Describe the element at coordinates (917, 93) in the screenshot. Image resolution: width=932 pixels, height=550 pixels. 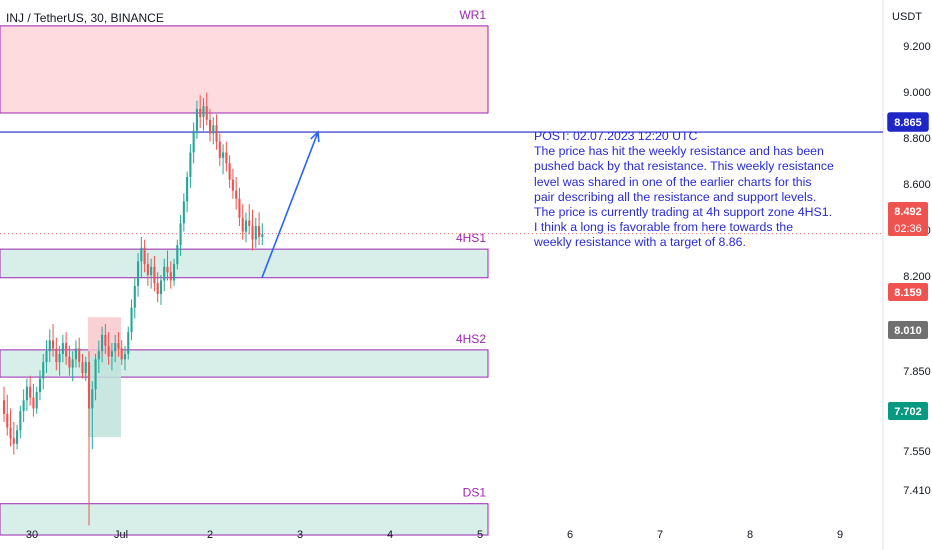
I see `y-tick-label: 9.000` at that location.